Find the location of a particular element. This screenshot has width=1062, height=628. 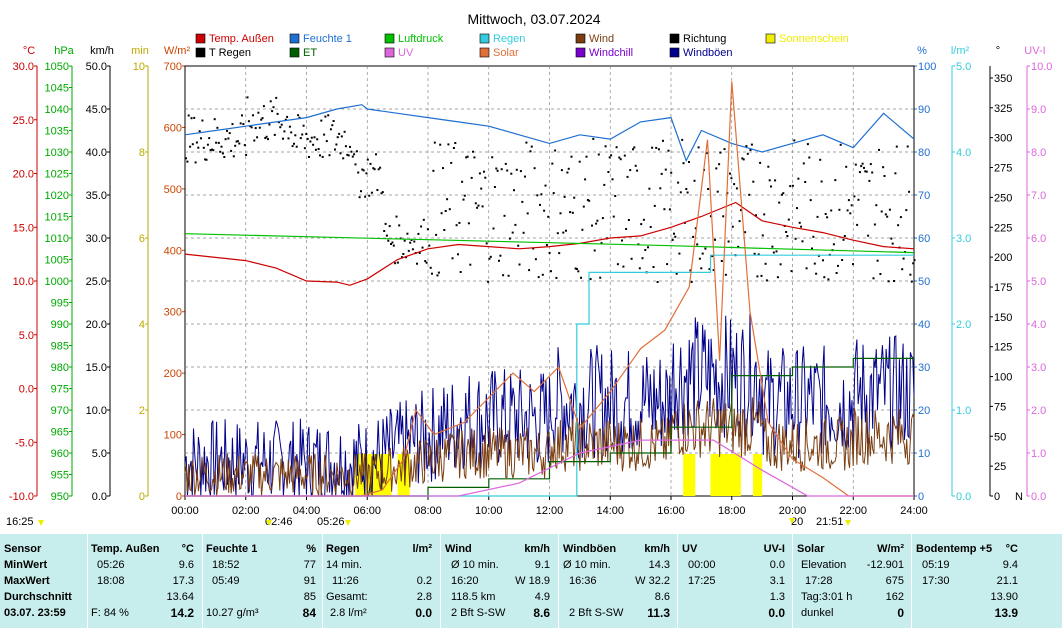

solar-avg: 162 is located at coordinates (894, 597).